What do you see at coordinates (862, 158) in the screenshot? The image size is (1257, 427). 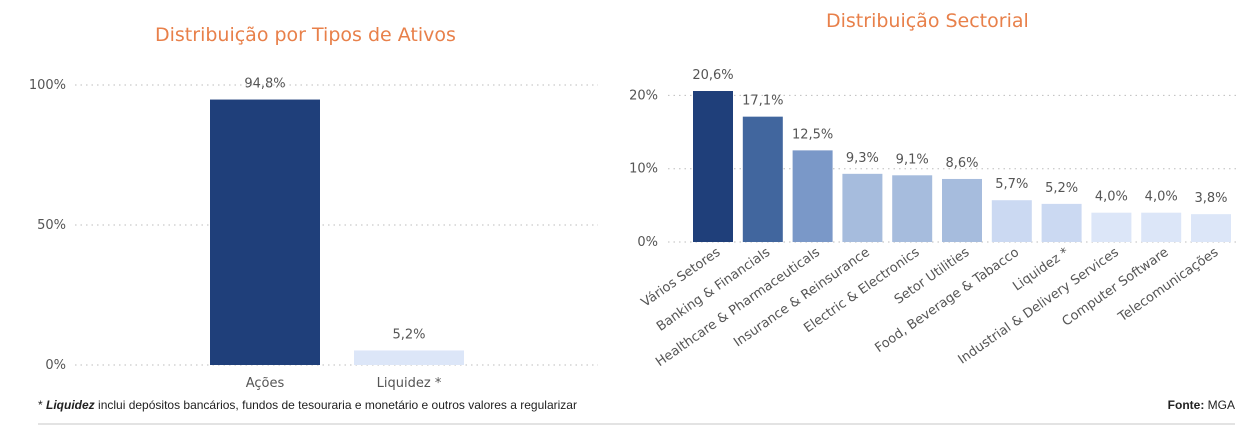 I see `data-label: 9,3%` at bounding box center [862, 158].